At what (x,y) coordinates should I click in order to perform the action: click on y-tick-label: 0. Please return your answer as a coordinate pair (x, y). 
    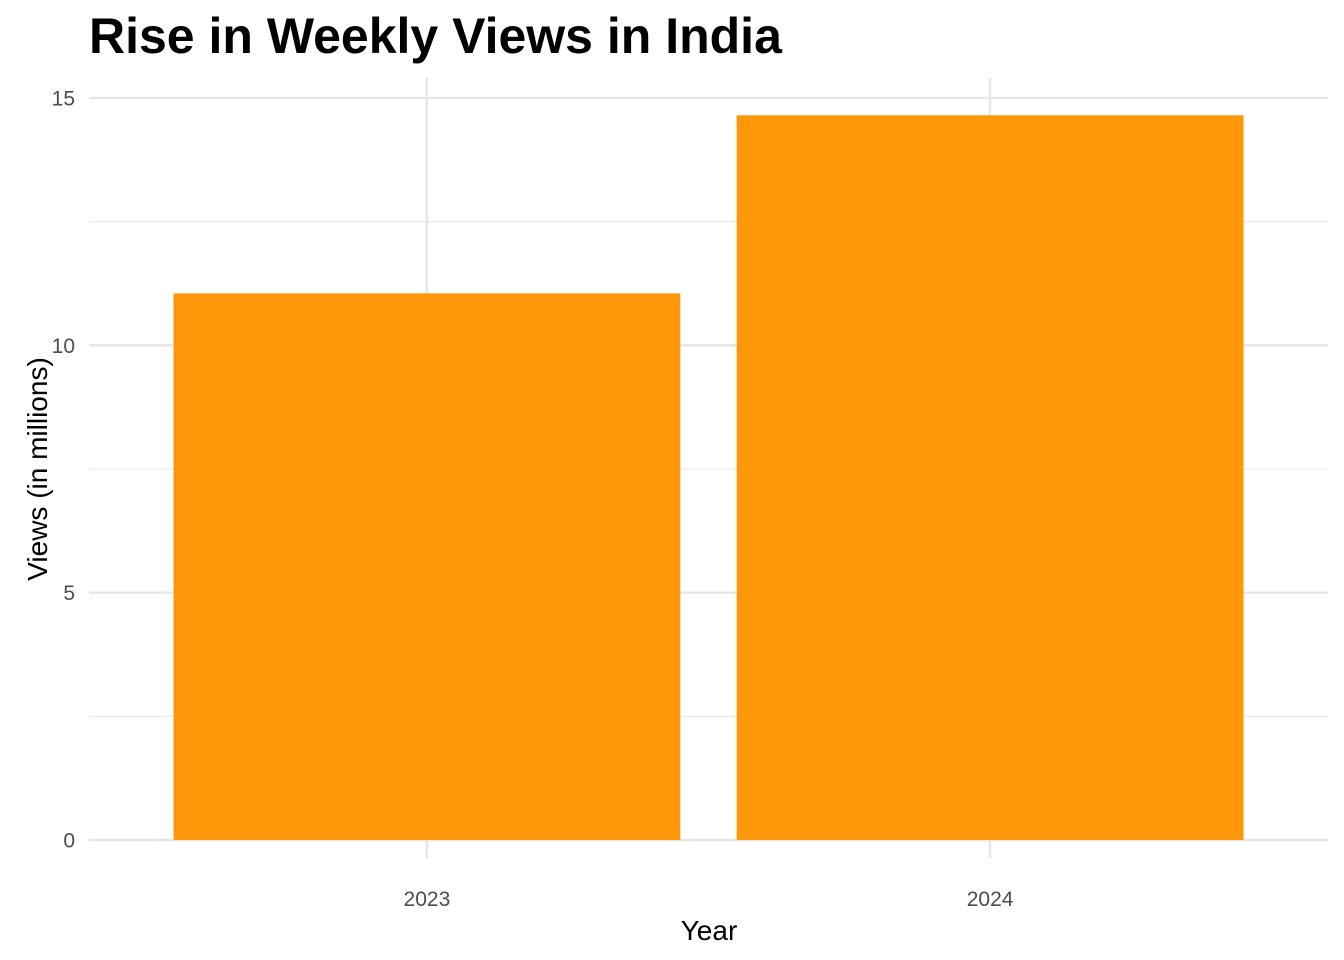
    Looking at the image, I should click on (69, 841).